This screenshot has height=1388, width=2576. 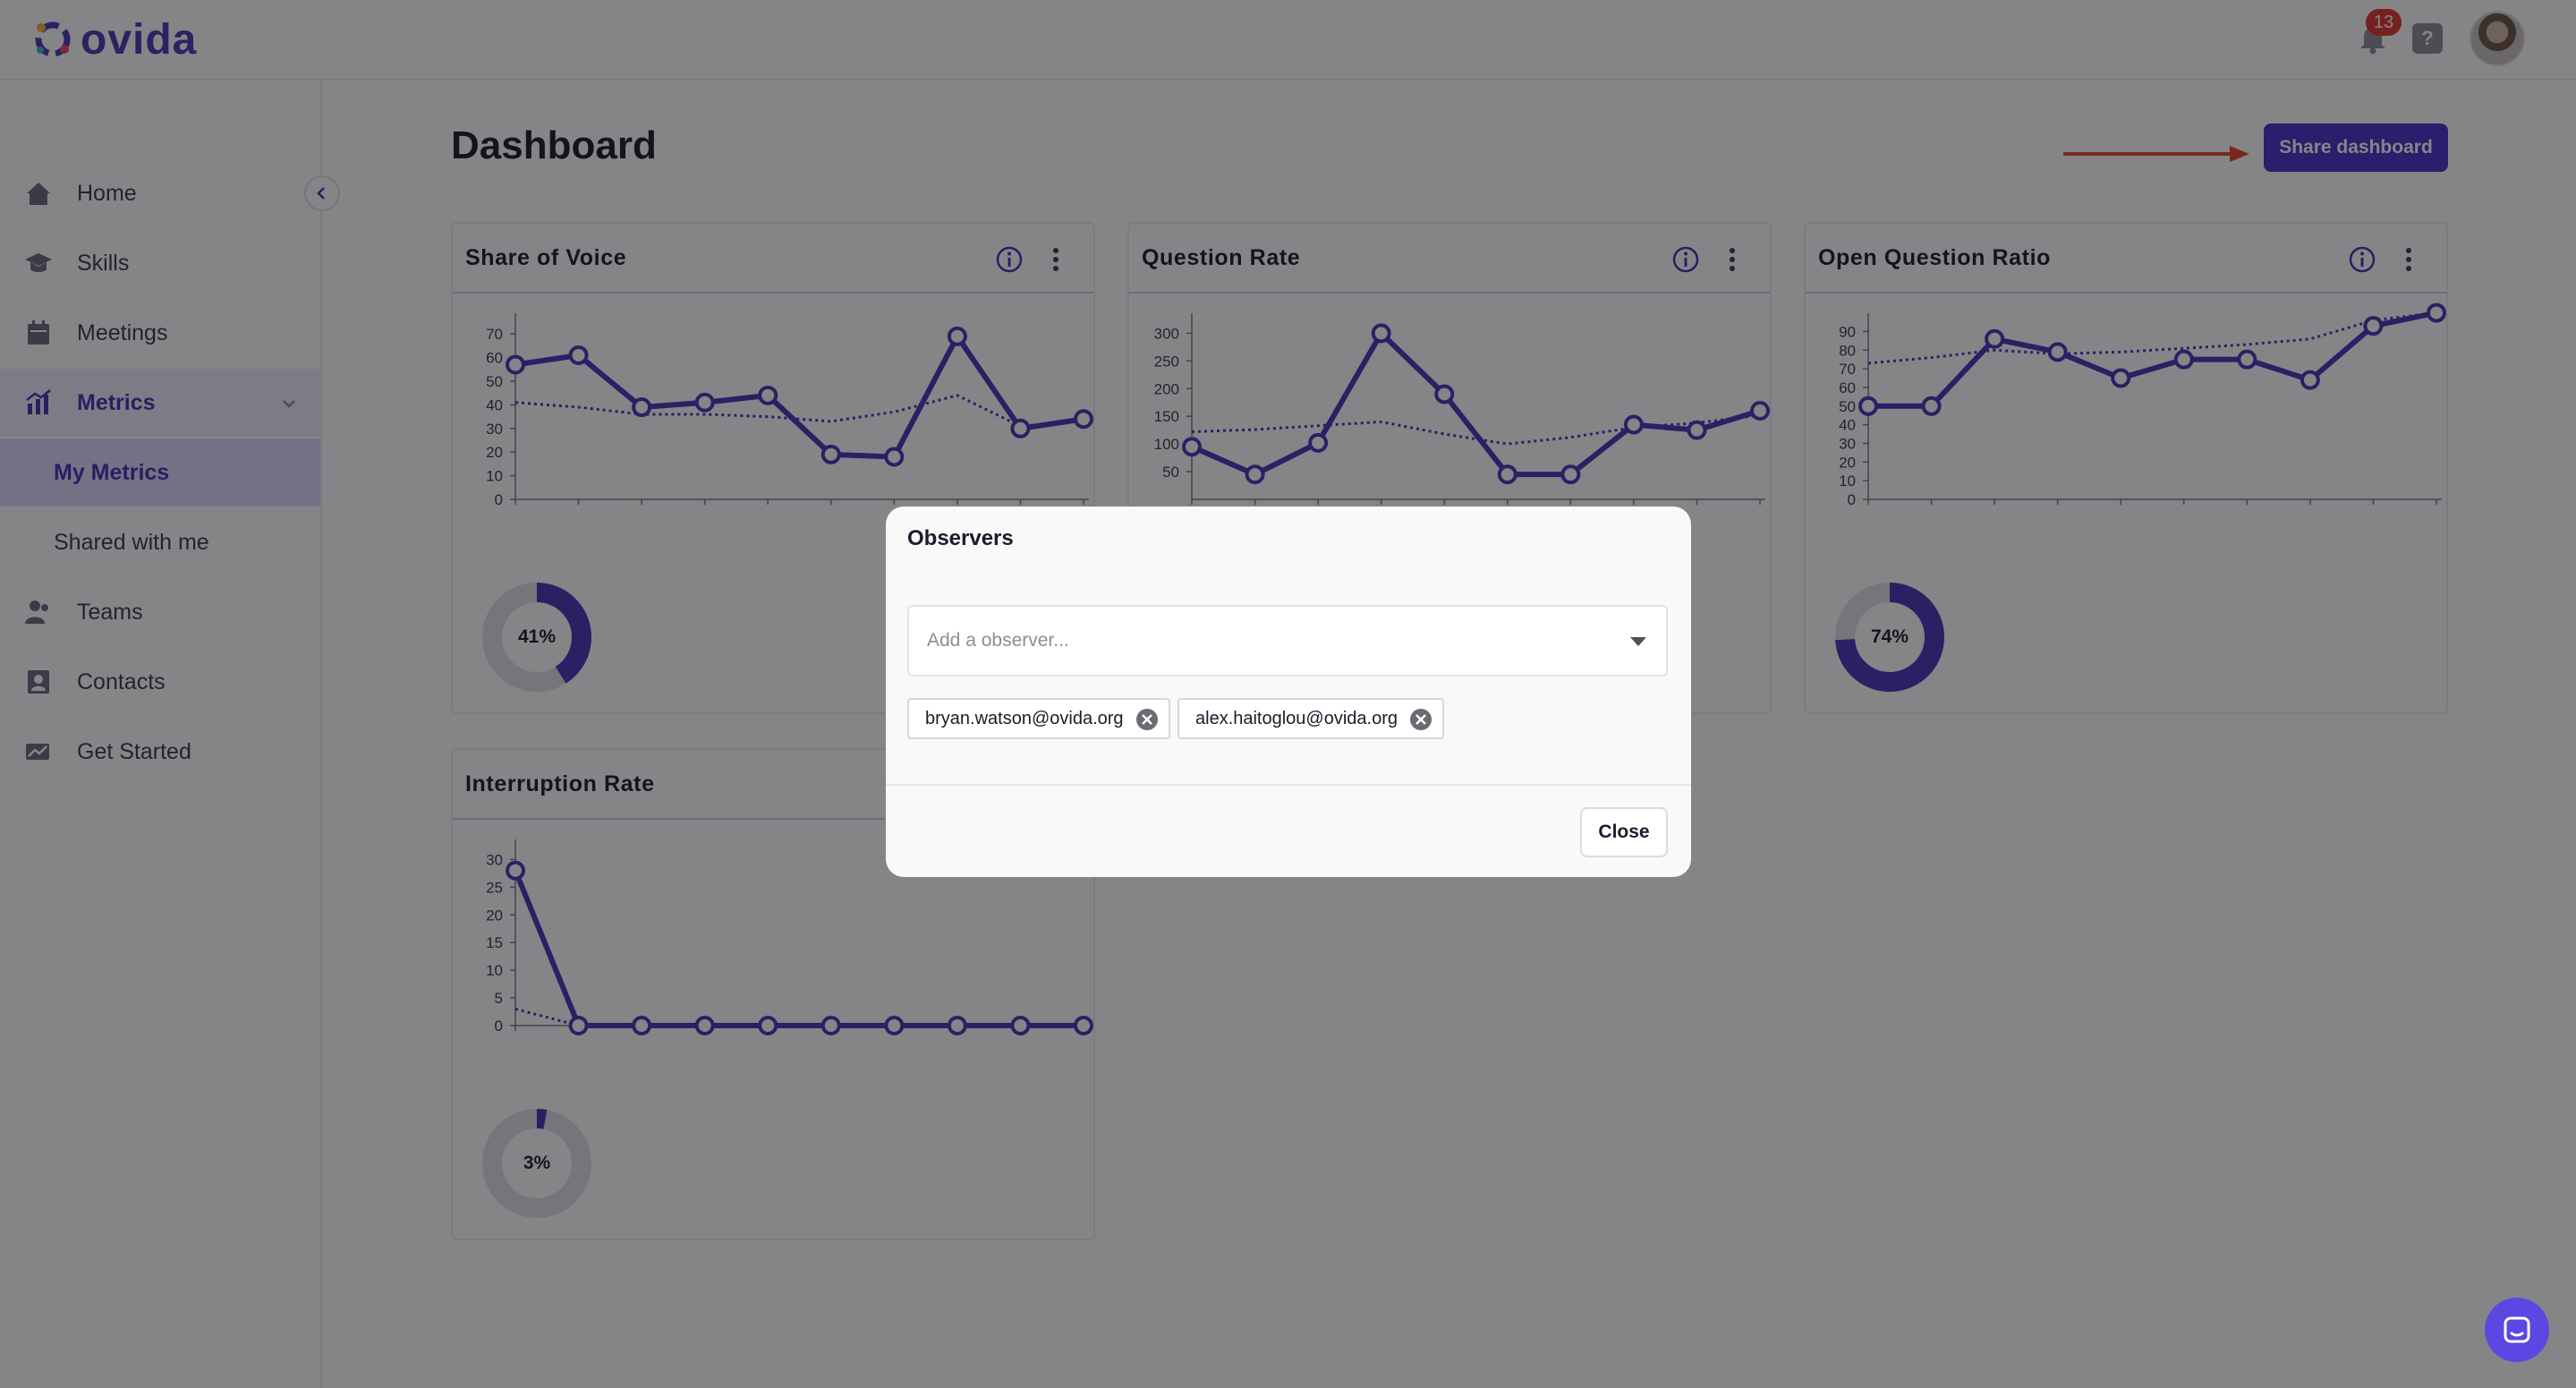 I want to click on observer-email: bryan.watson@ovida.org, so click(x=1024, y=718).